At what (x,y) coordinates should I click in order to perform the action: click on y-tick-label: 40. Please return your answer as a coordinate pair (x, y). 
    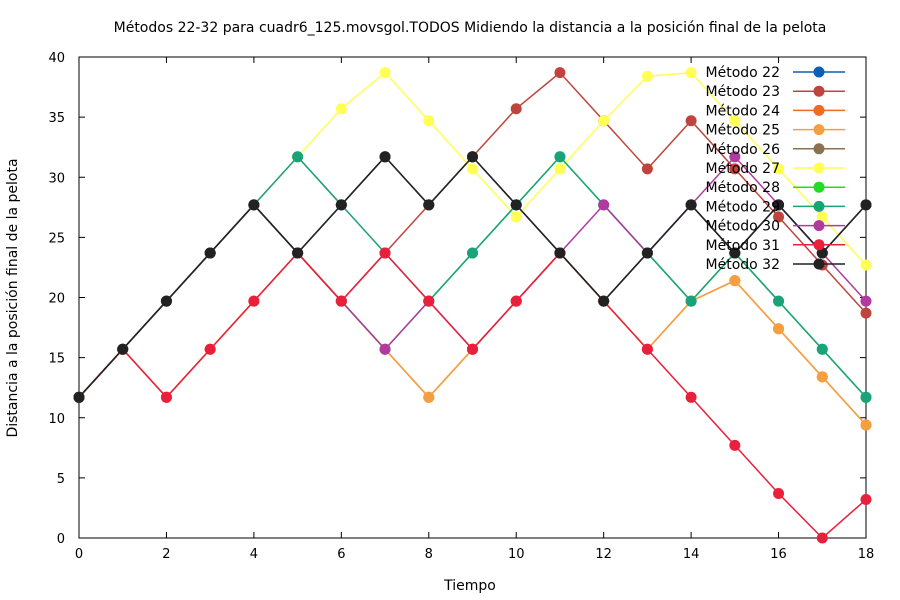
    Looking at the image, I should click on (56, 58).